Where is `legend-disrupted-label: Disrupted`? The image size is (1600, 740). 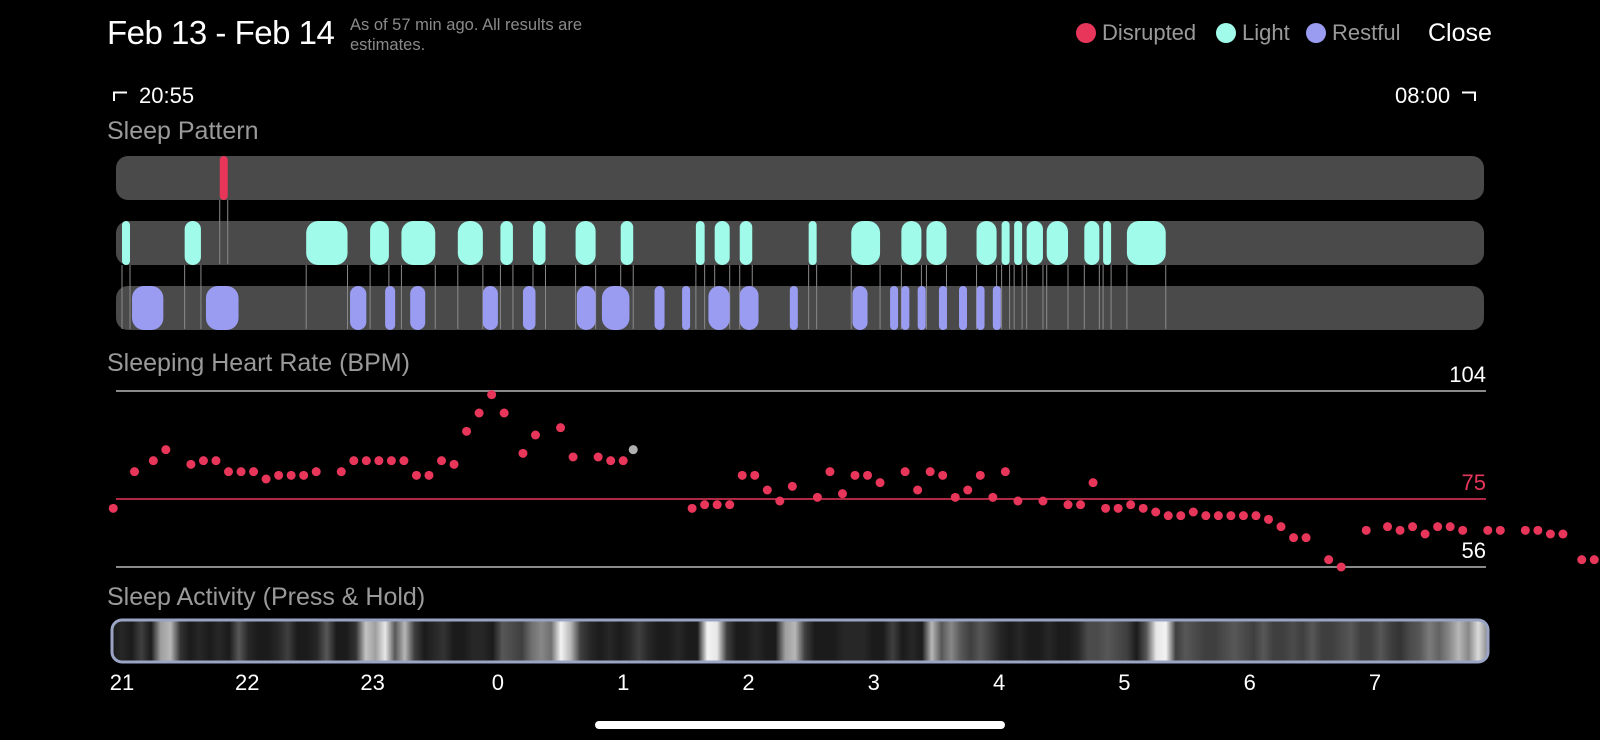
legend-disrupted-label: Disrupted is located at coordinates (1149, 32).